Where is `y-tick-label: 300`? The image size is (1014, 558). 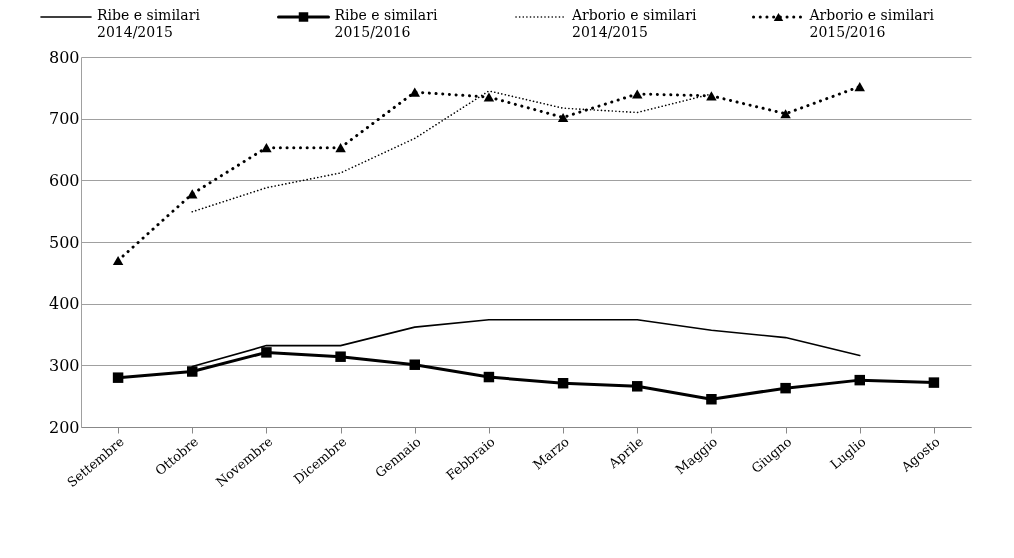
y-tick-label: 300 is located at coordinates (64, 365).